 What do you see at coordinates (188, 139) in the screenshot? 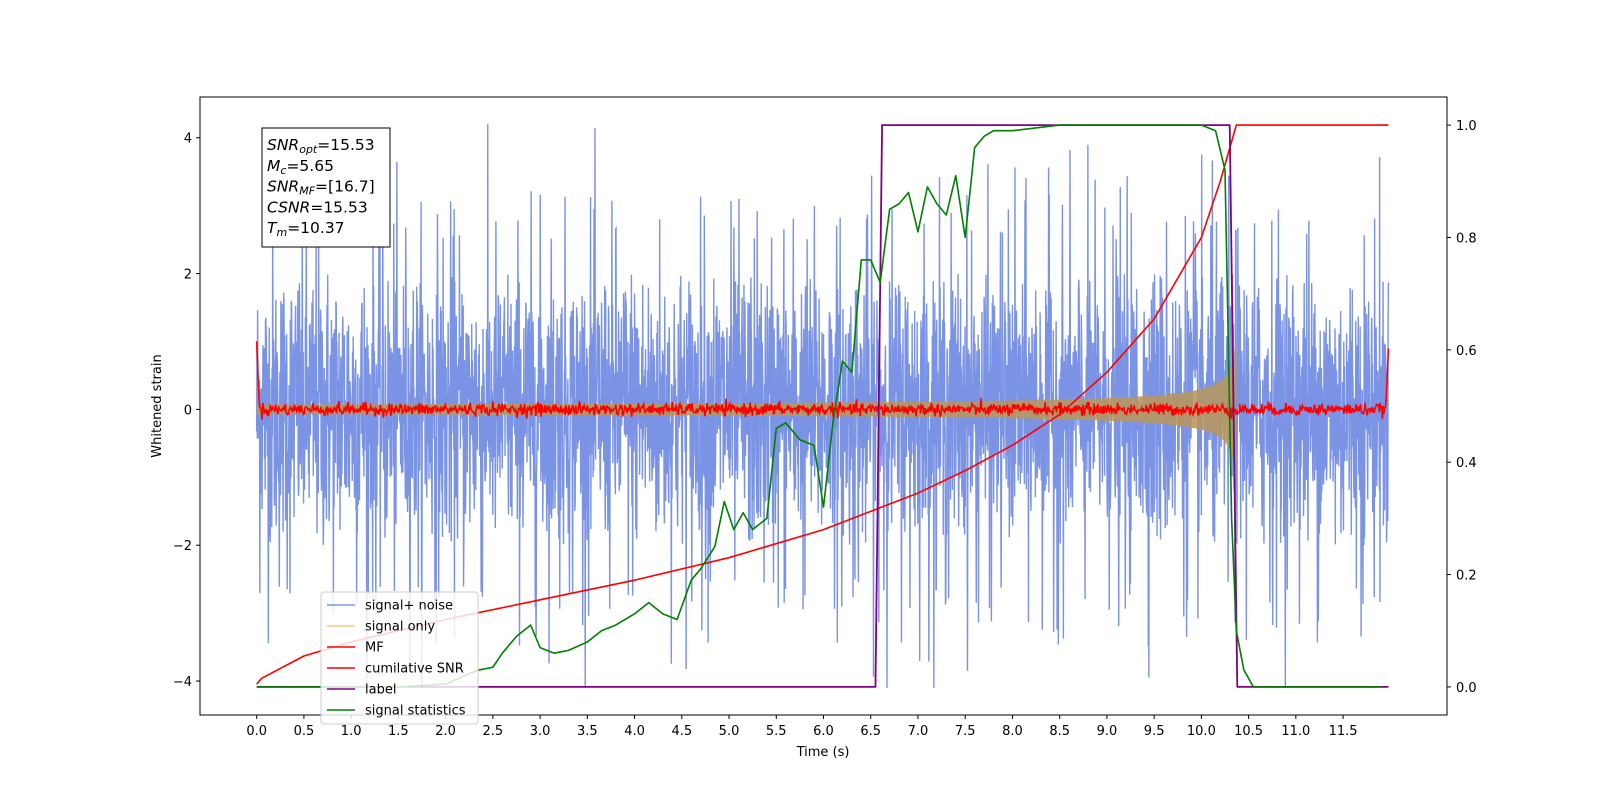
I see `y-left-tick-label: 4` at bounding box center [188, 139].